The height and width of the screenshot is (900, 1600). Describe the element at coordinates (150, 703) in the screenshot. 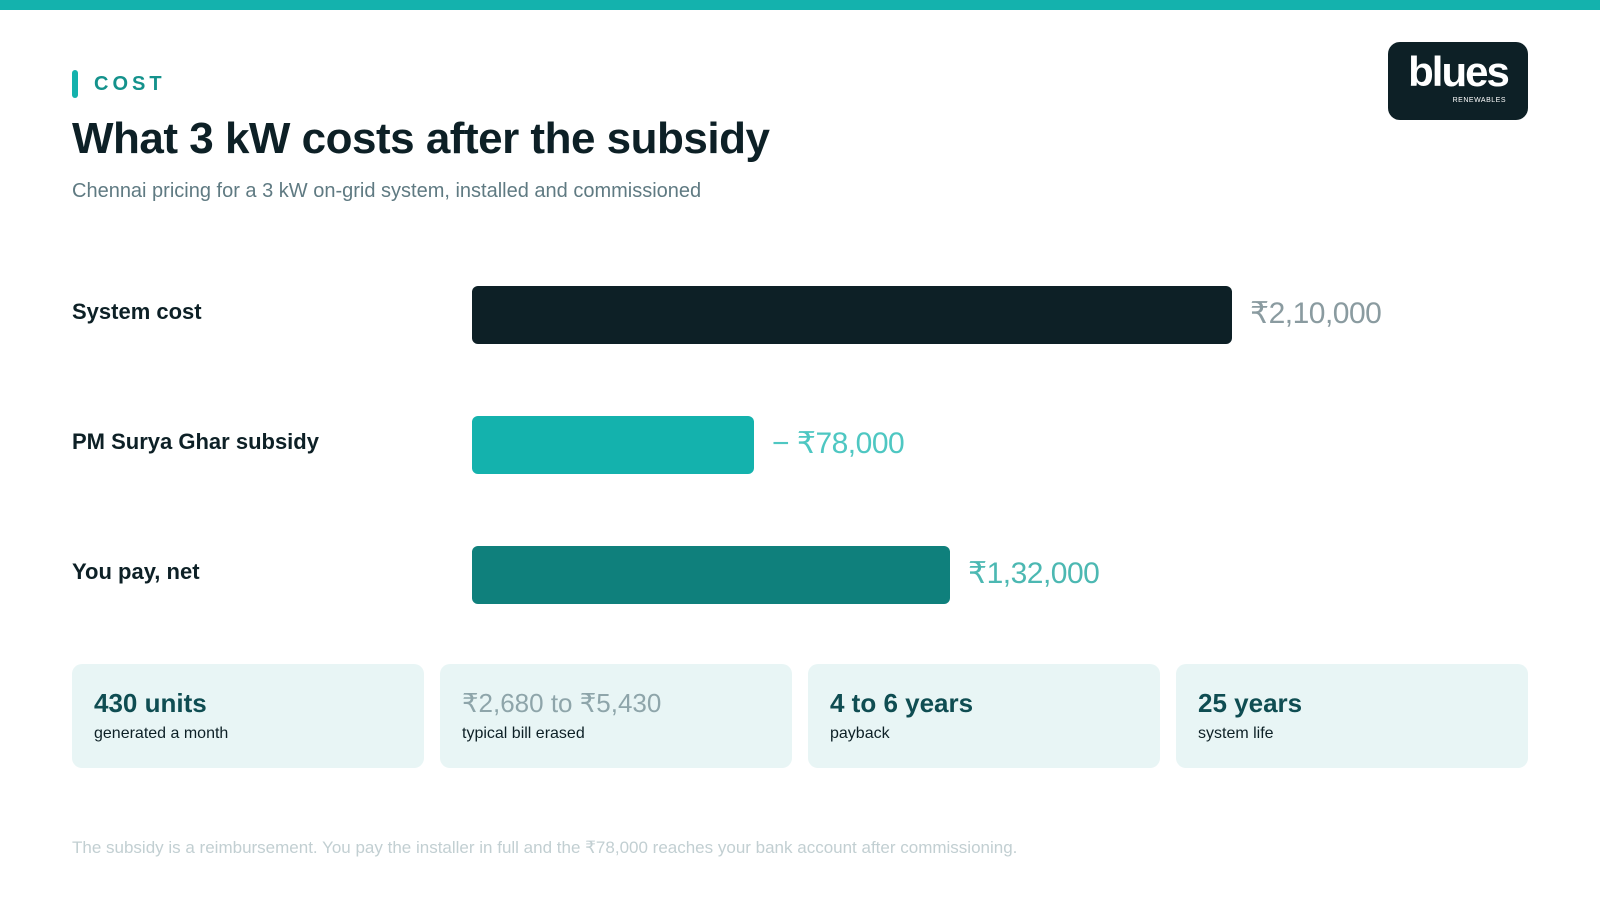

I see `stat-value: 430 units` at that location.